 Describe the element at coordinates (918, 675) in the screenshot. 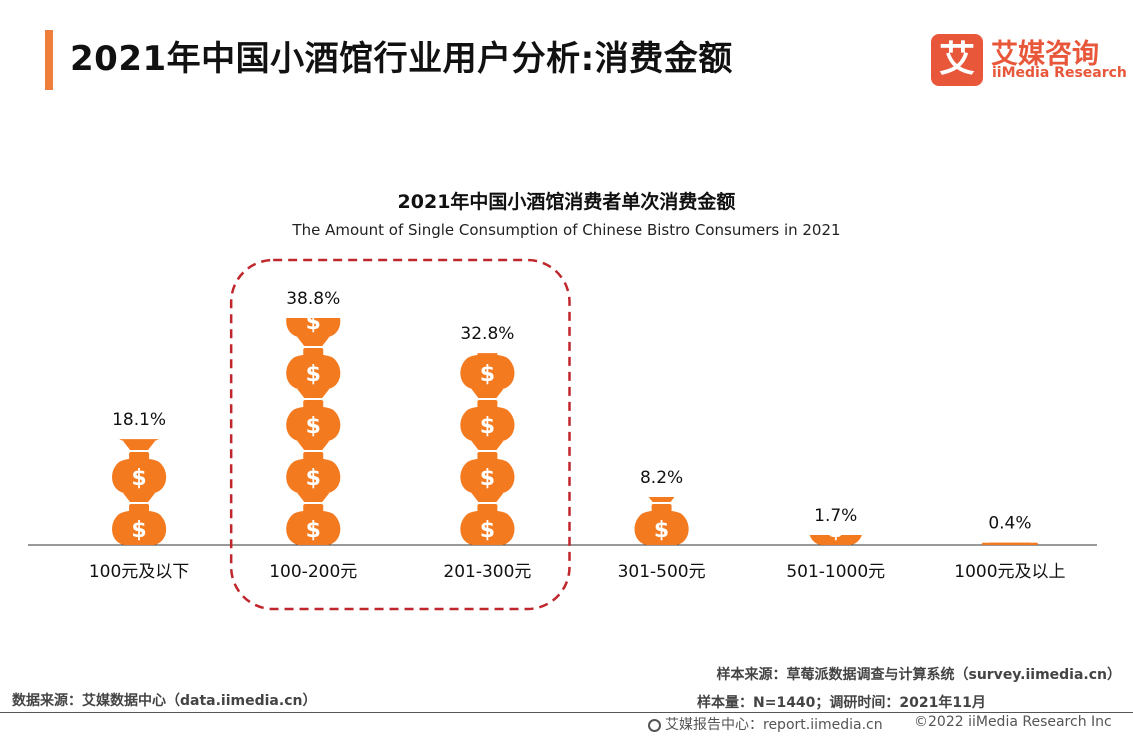

I see `sample-source-note: 样本来源：草莓派数据调查与计算系统（survey.iimedia.cn）` at that location.